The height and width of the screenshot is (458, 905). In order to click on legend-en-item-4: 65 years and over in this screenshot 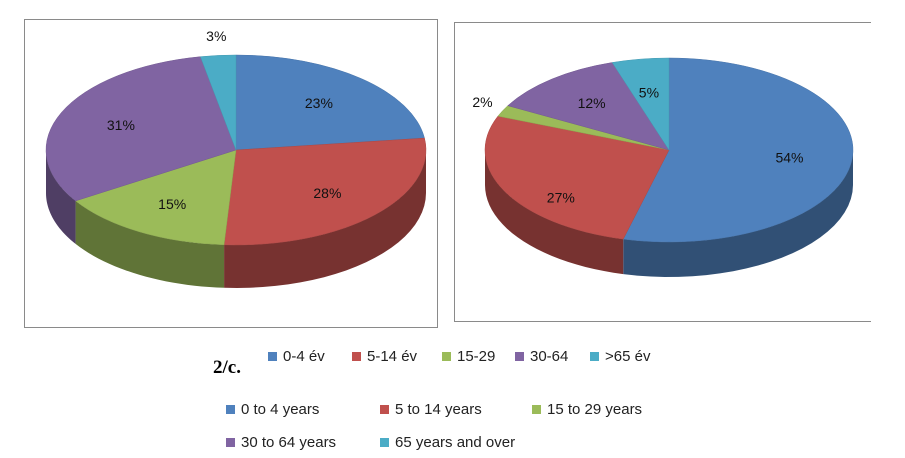, I will do `click(447, 442)`.